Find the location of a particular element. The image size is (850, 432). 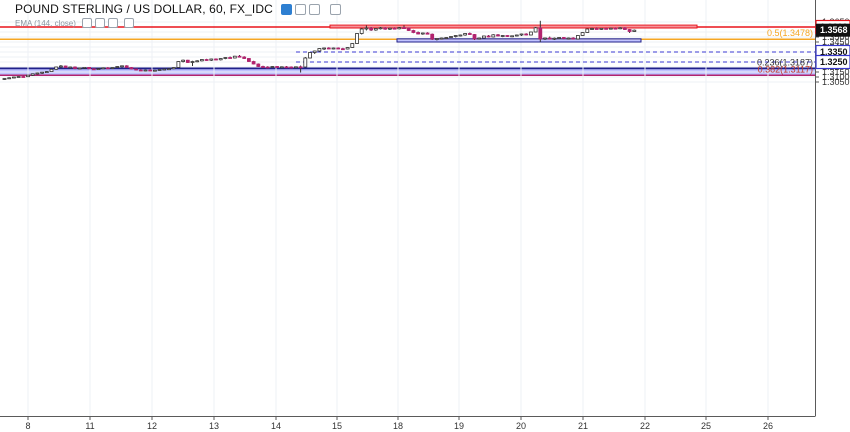

chart-header: POUND STERLING / US DOLLAR, 60, FX_IDC is located at coordinates (170, 9).